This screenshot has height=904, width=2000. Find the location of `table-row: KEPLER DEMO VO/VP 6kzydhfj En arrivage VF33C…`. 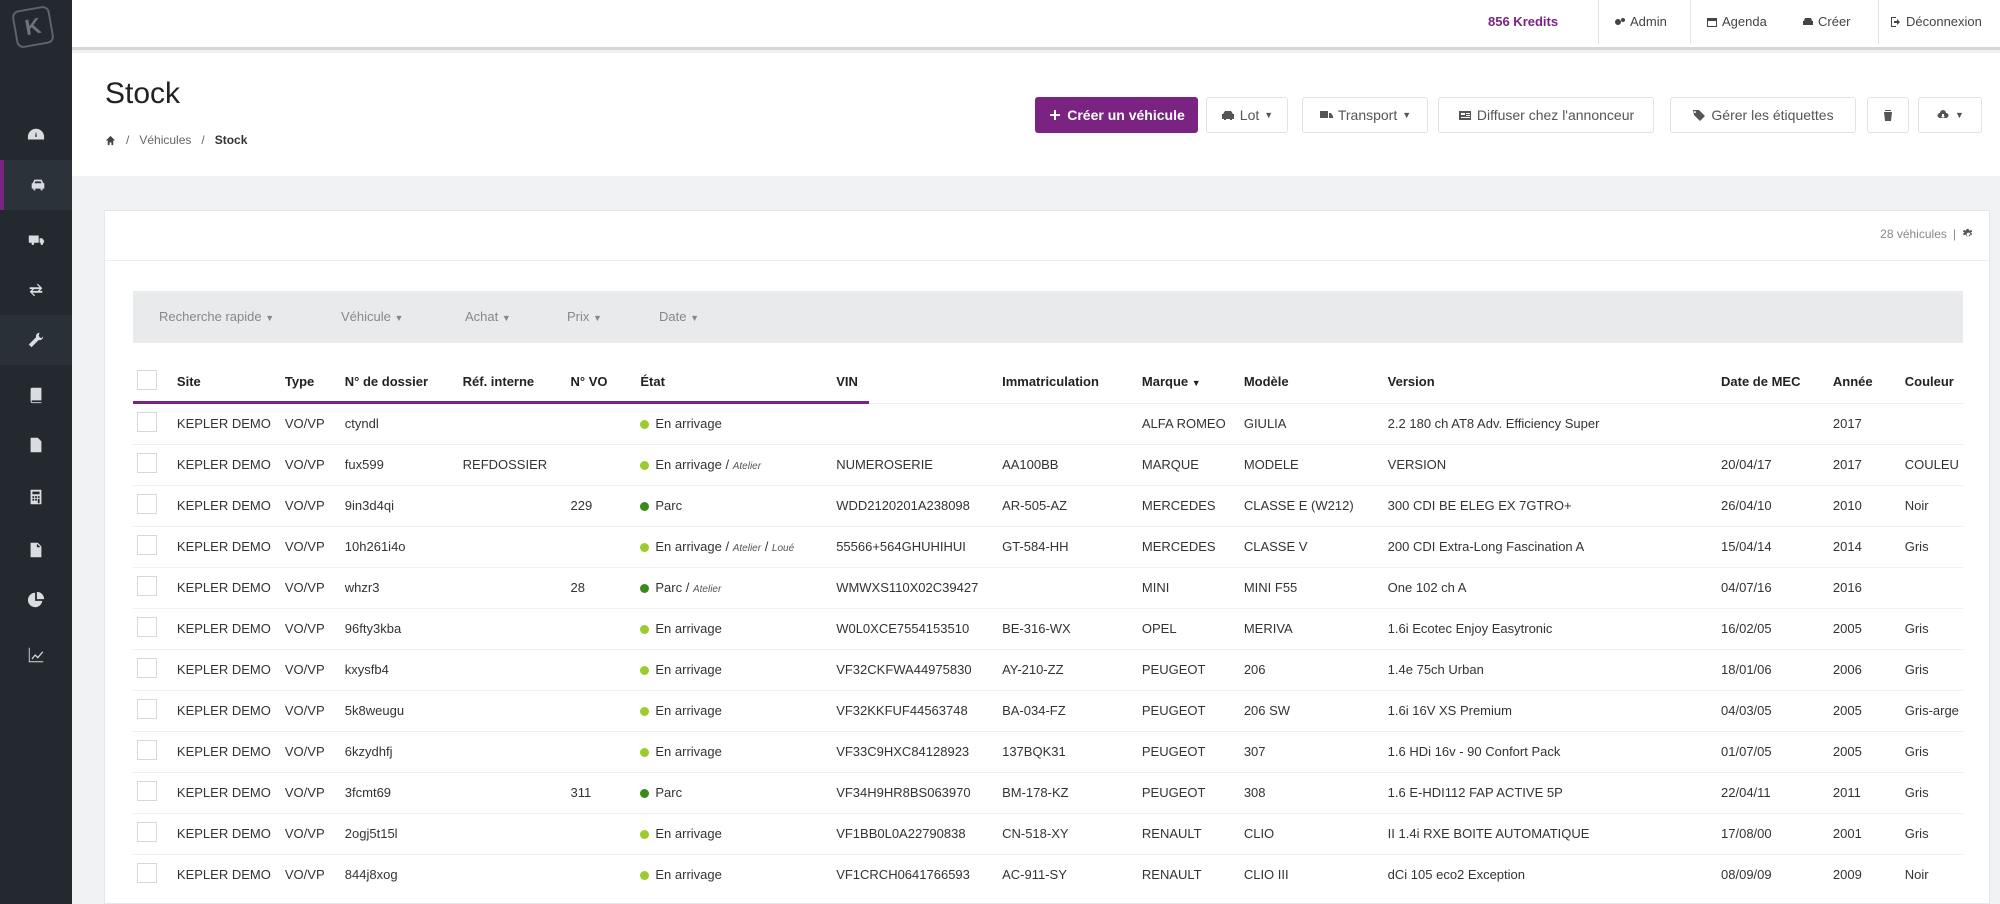

table-row: KEPLER DEMO VO/VP 6kzydhfj En arrivage VF33C… is located at coordinates (1048, 751).